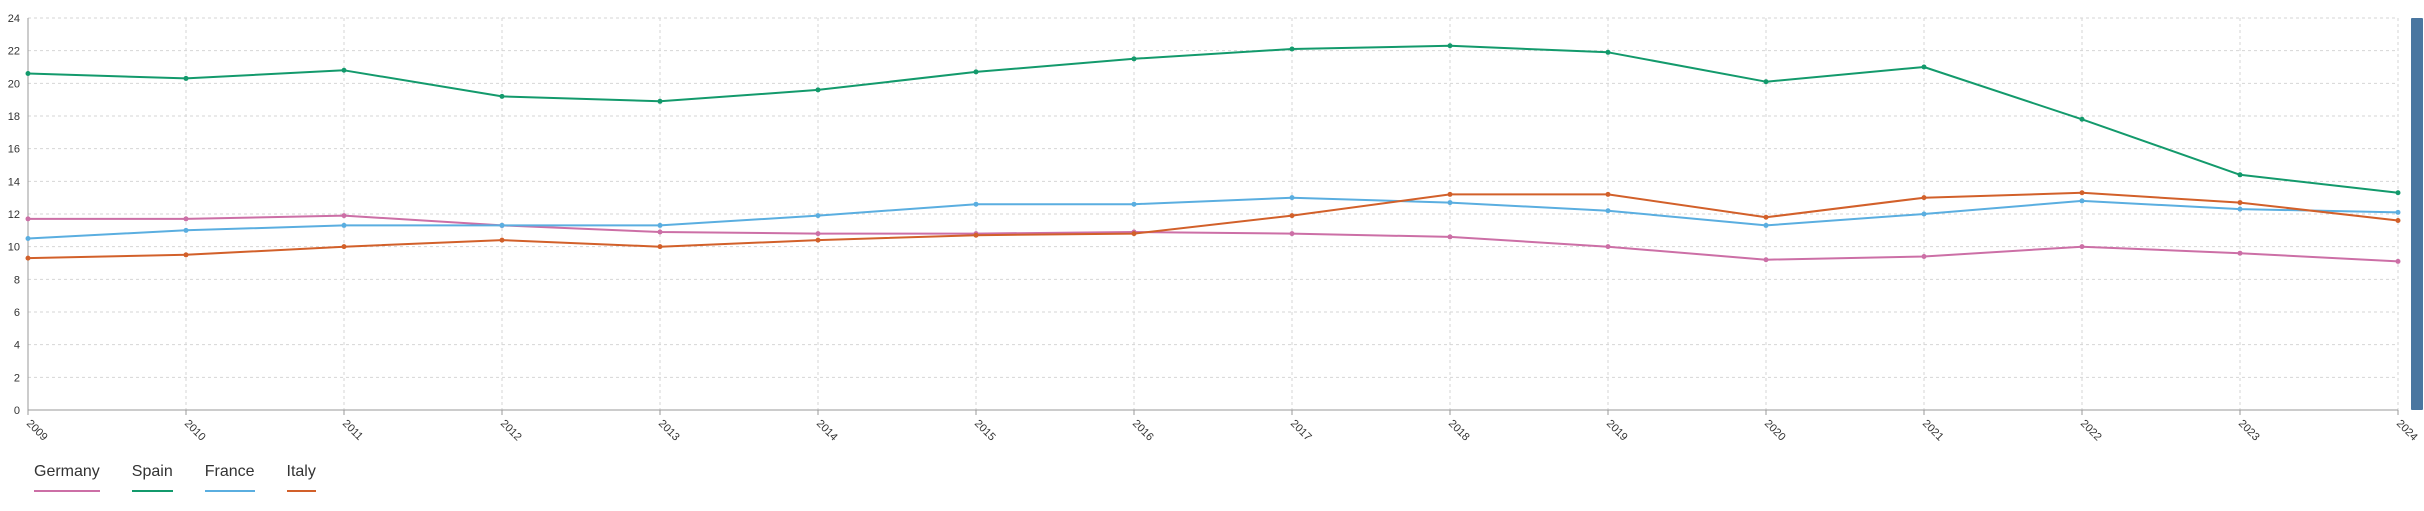 Image resolution: width=2424 pixels, height=511 pixels. What do you see at coordinates (669, 431) in the screenshot?
I see `x-tick-label: 2013` at bounding box center [669, 431].